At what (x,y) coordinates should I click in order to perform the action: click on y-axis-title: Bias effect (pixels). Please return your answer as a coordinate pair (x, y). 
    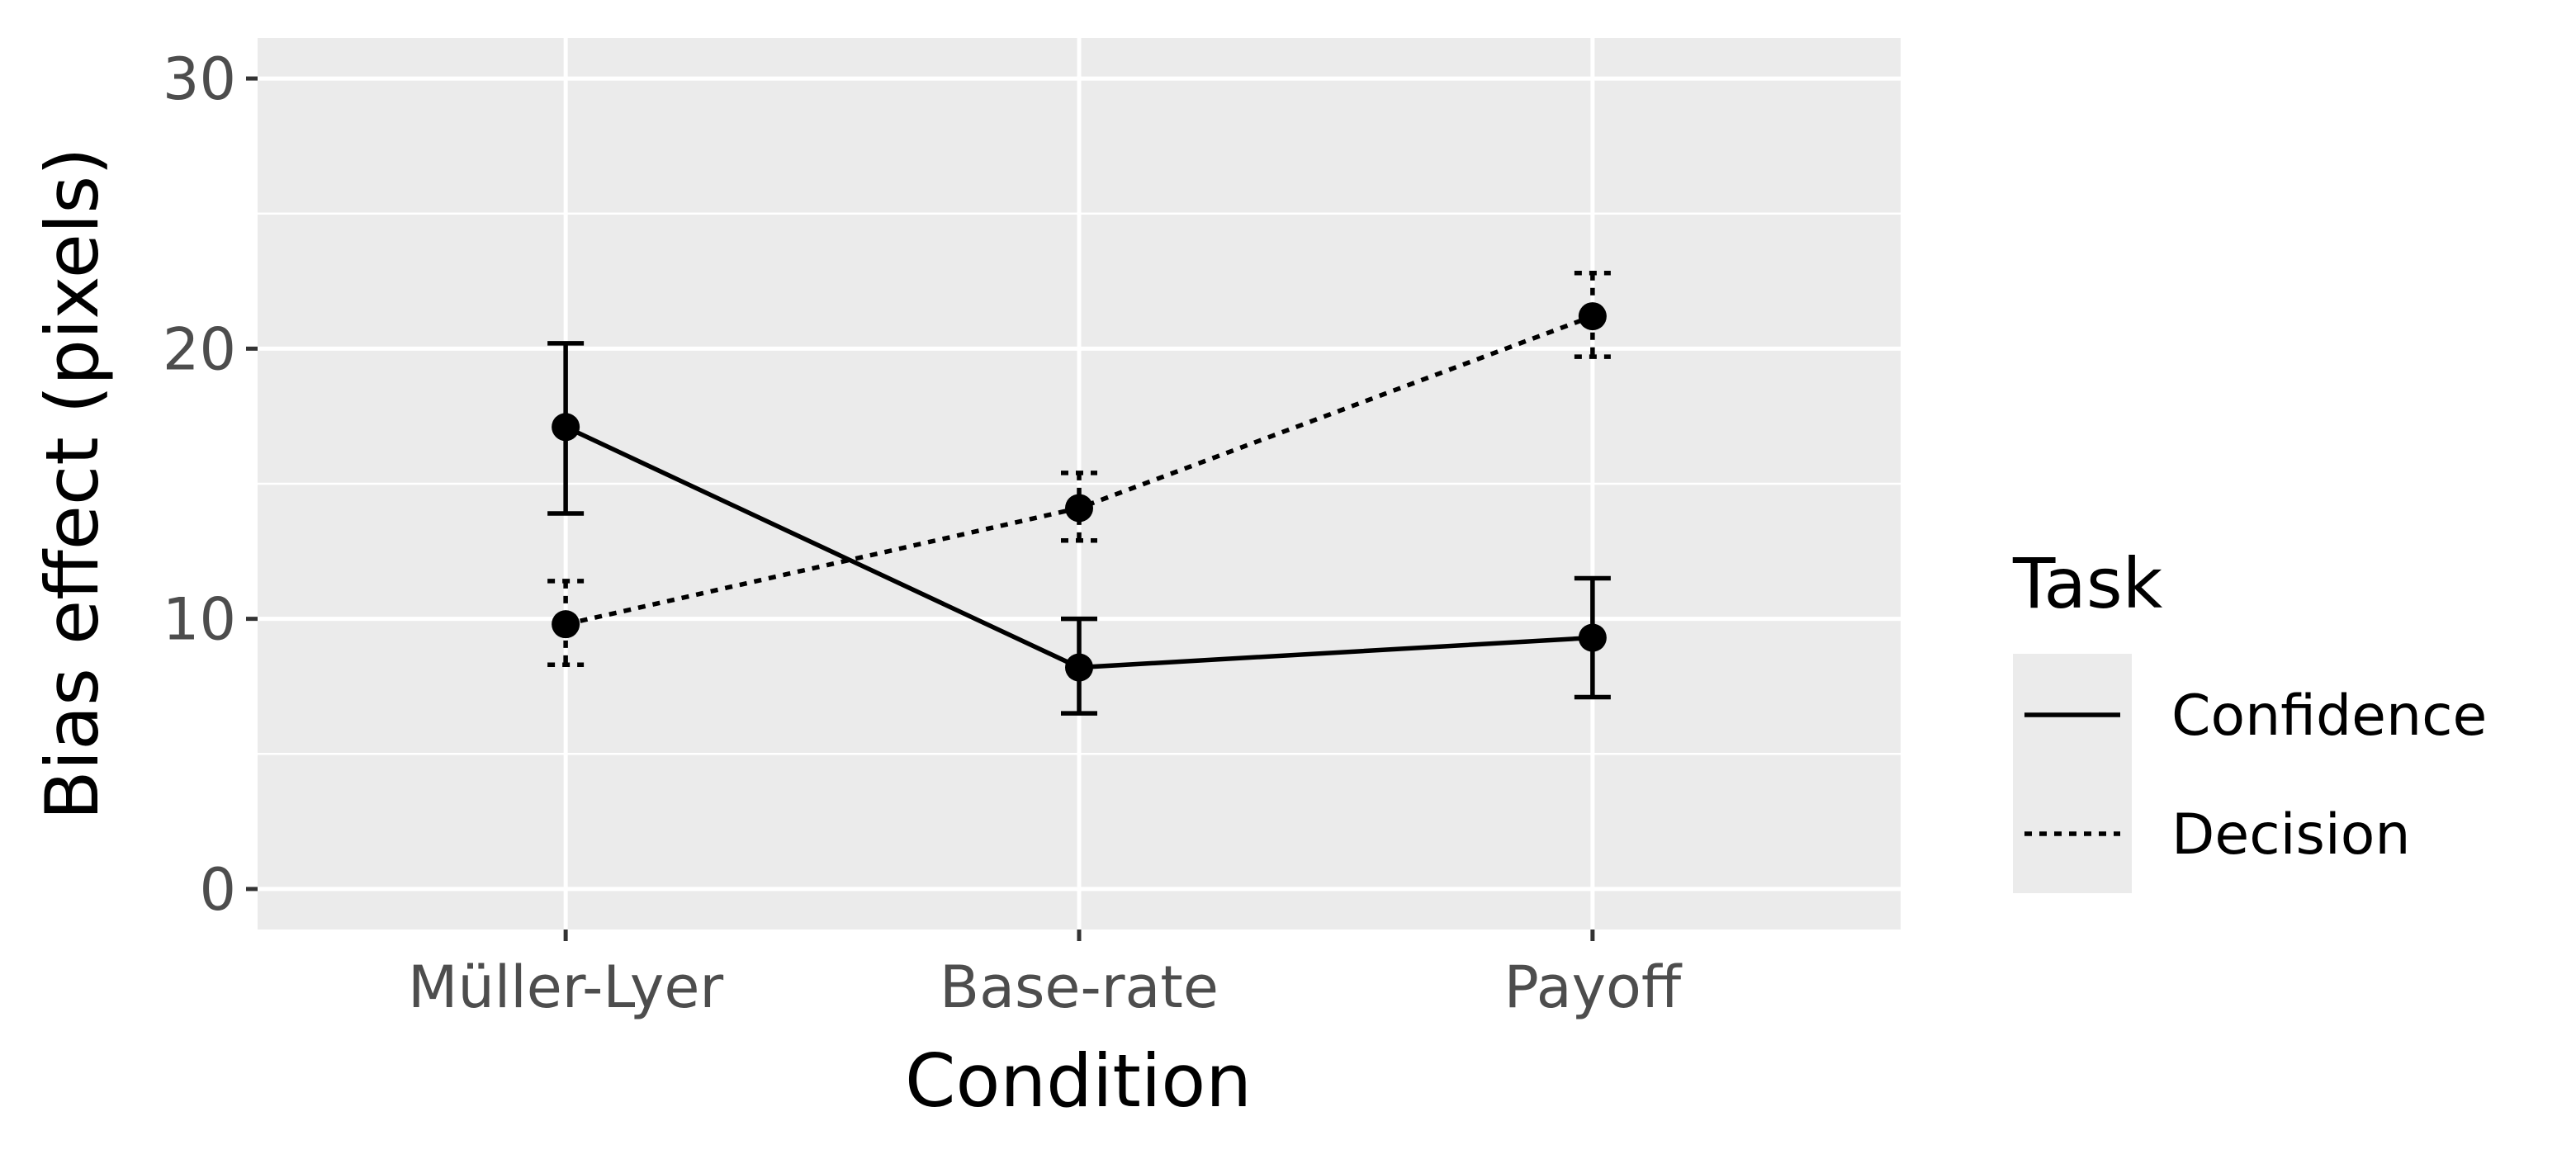
    Looking at the image, I should click on (72, 483).